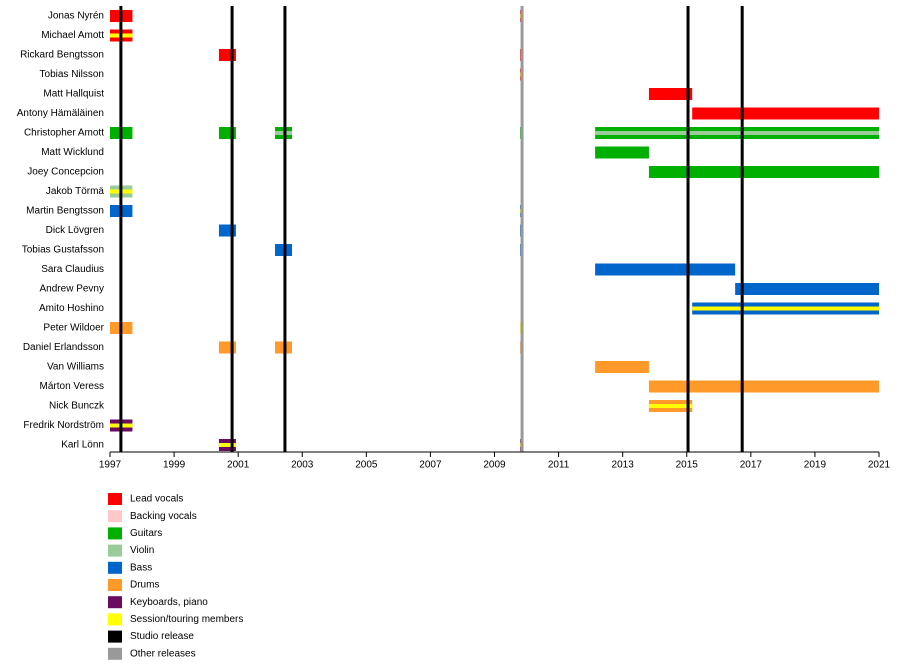 This screenshot has width=900, height=670. What do you see at coordinates (430, 465) in the screenshot?
I see `x-tick-label: 2007` at bounding box center [430, 465].